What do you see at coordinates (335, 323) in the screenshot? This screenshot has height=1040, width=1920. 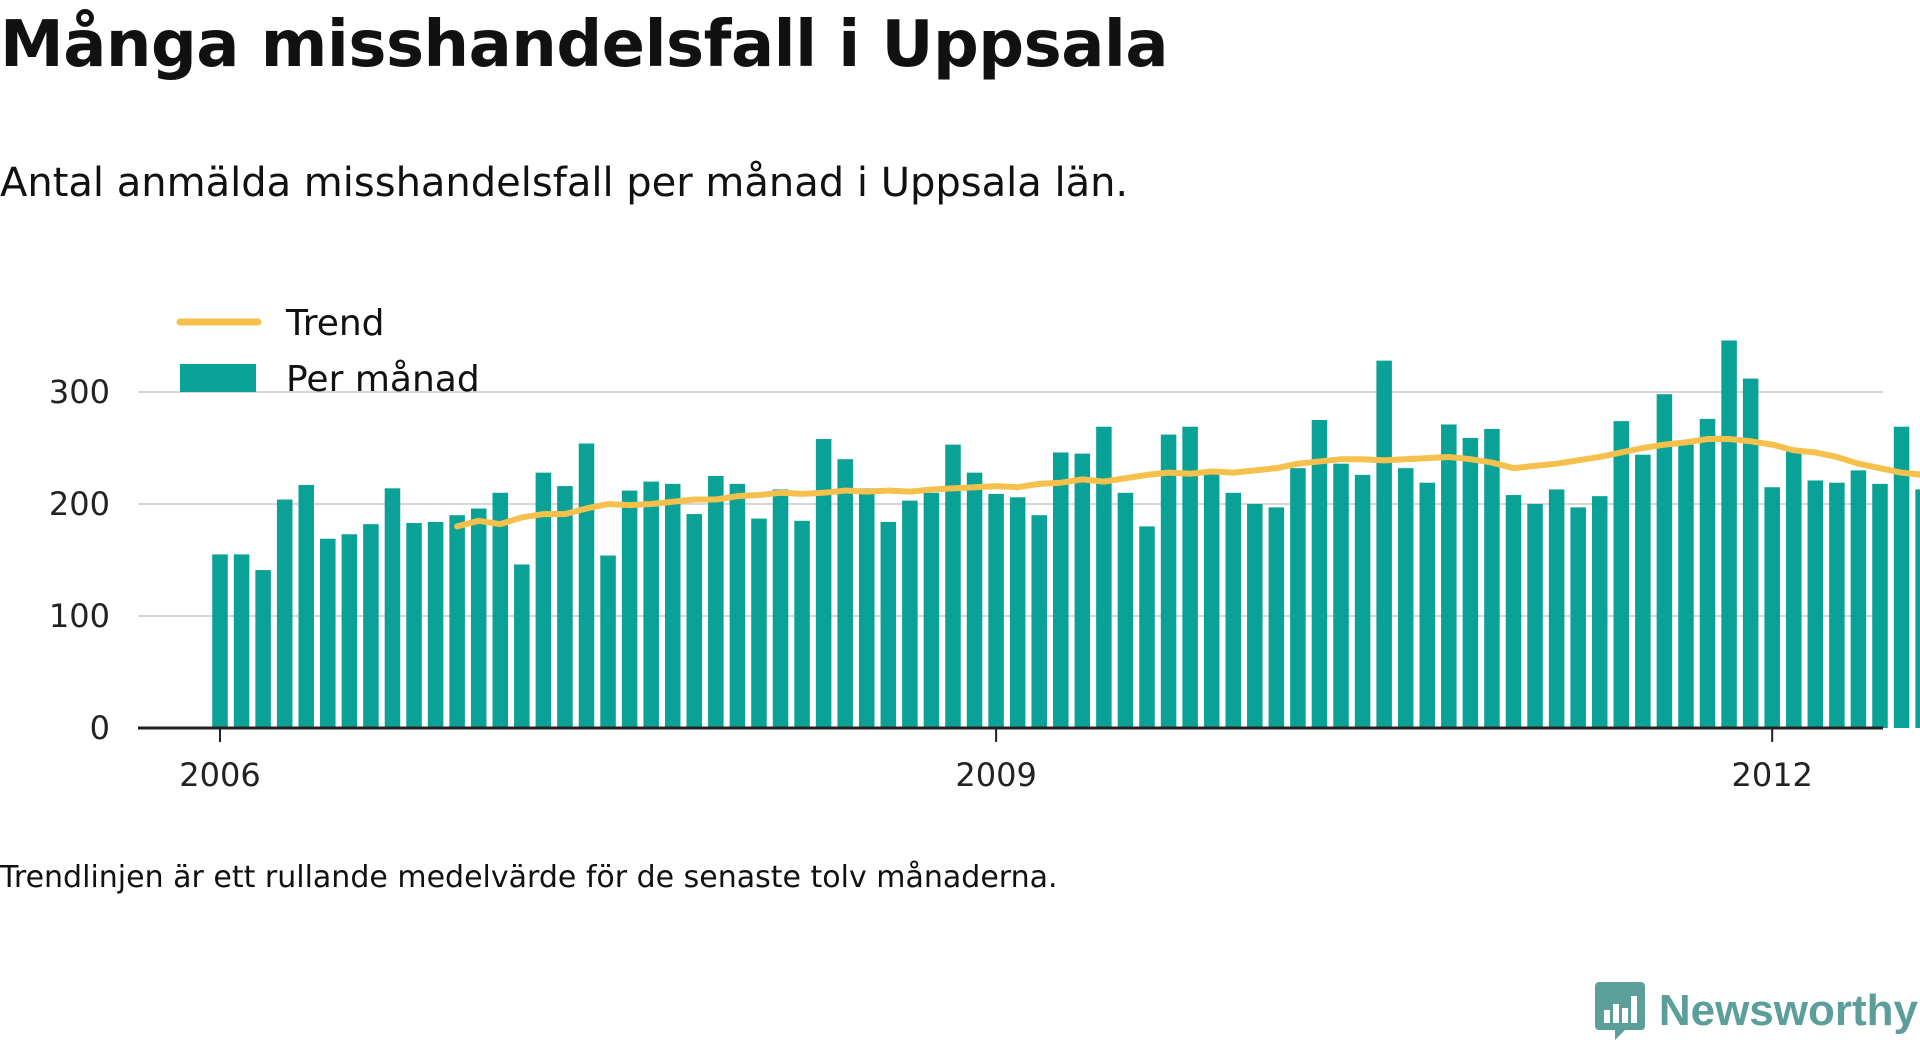 I see `legend-label: Trend` at bounding box center [335, 323].